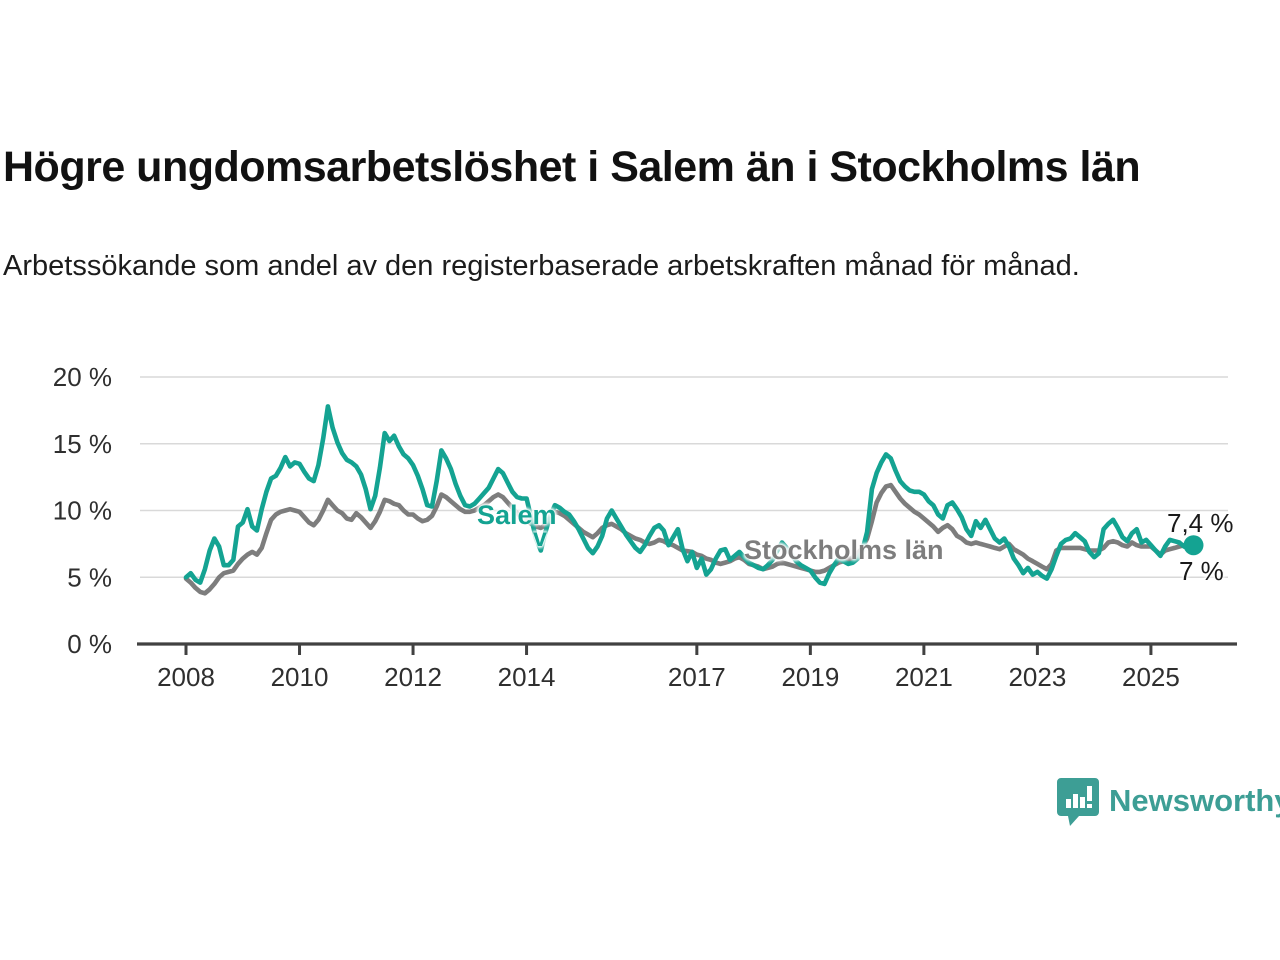  What do you see at coordinates (924, 677) in the screenshot?
I see `x-axis-tick-label: 2021` at bounding box center [924, 677].